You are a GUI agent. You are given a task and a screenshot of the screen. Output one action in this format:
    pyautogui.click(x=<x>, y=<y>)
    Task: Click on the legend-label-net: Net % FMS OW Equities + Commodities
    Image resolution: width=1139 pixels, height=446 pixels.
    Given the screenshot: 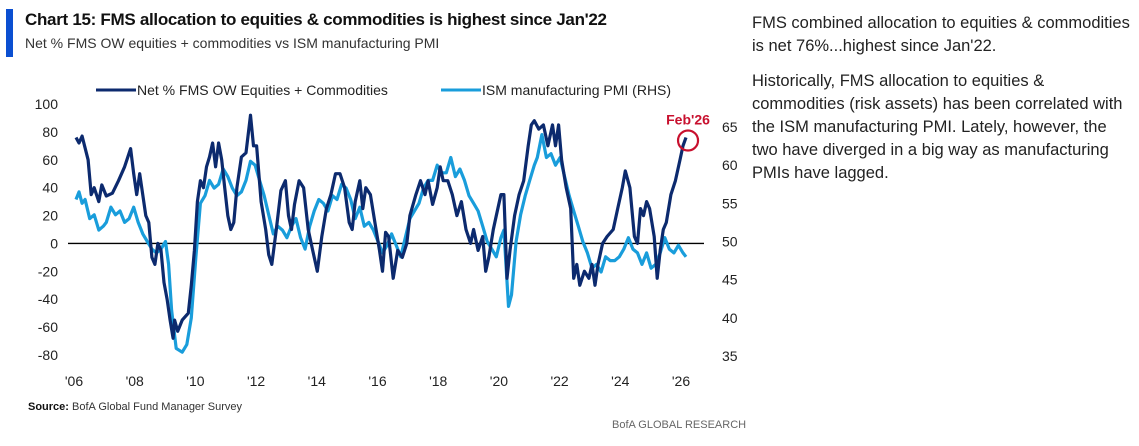 What is the action you would take?
    pyautogui.click(x=262, y=90)
    